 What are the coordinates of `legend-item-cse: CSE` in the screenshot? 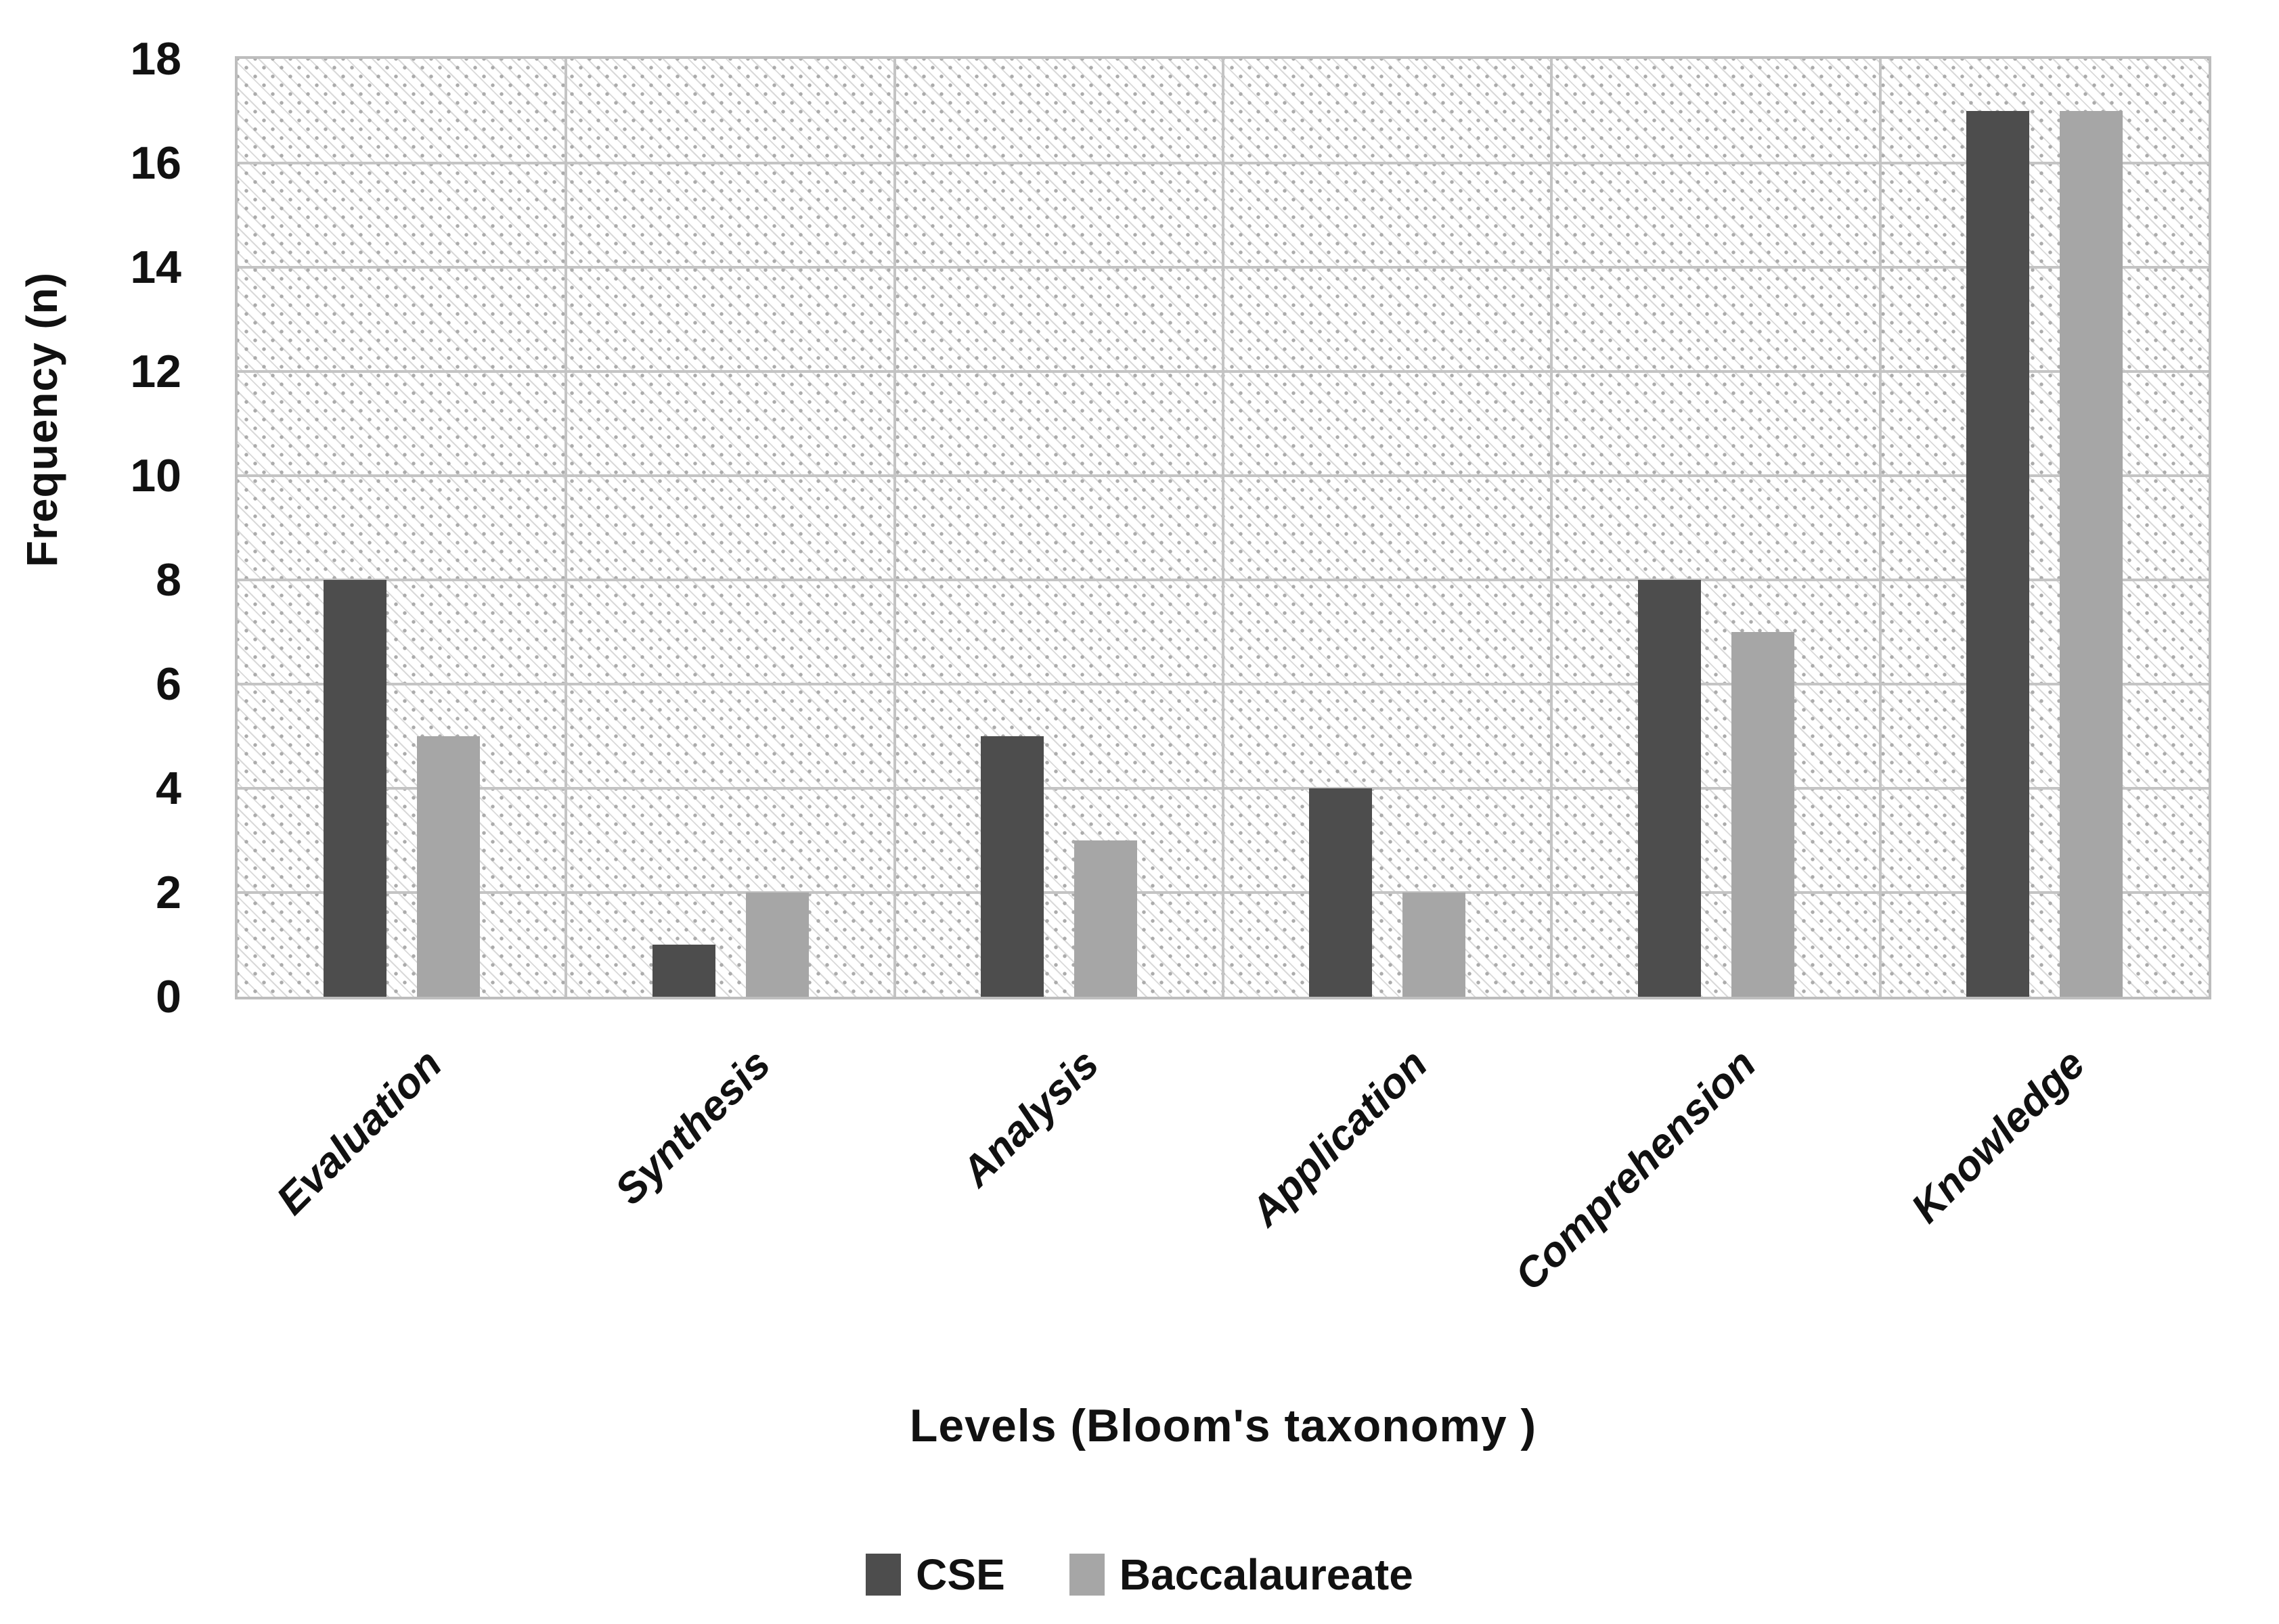 It's located at (936, 1574).